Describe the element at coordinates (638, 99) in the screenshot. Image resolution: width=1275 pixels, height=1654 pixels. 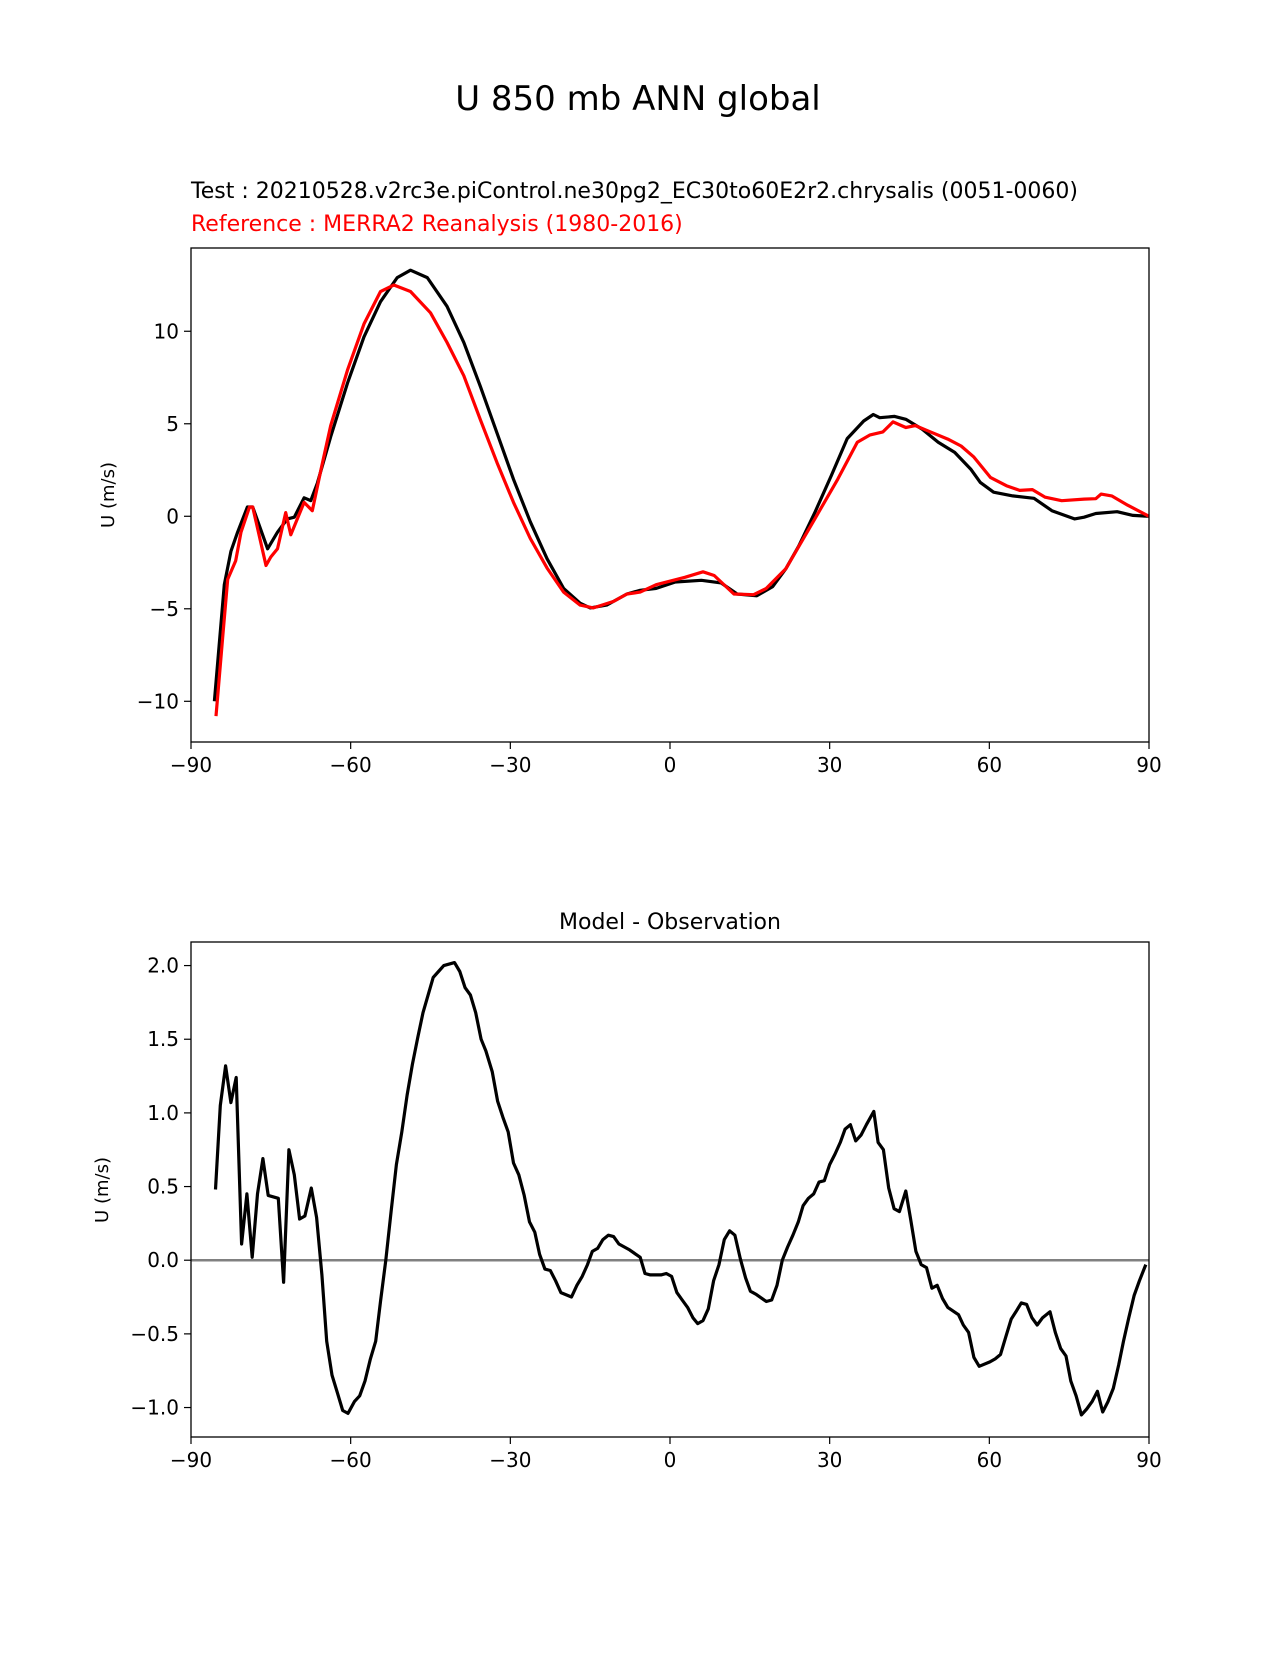
I see `figure-title: U 850 mb ANN global` at that location.